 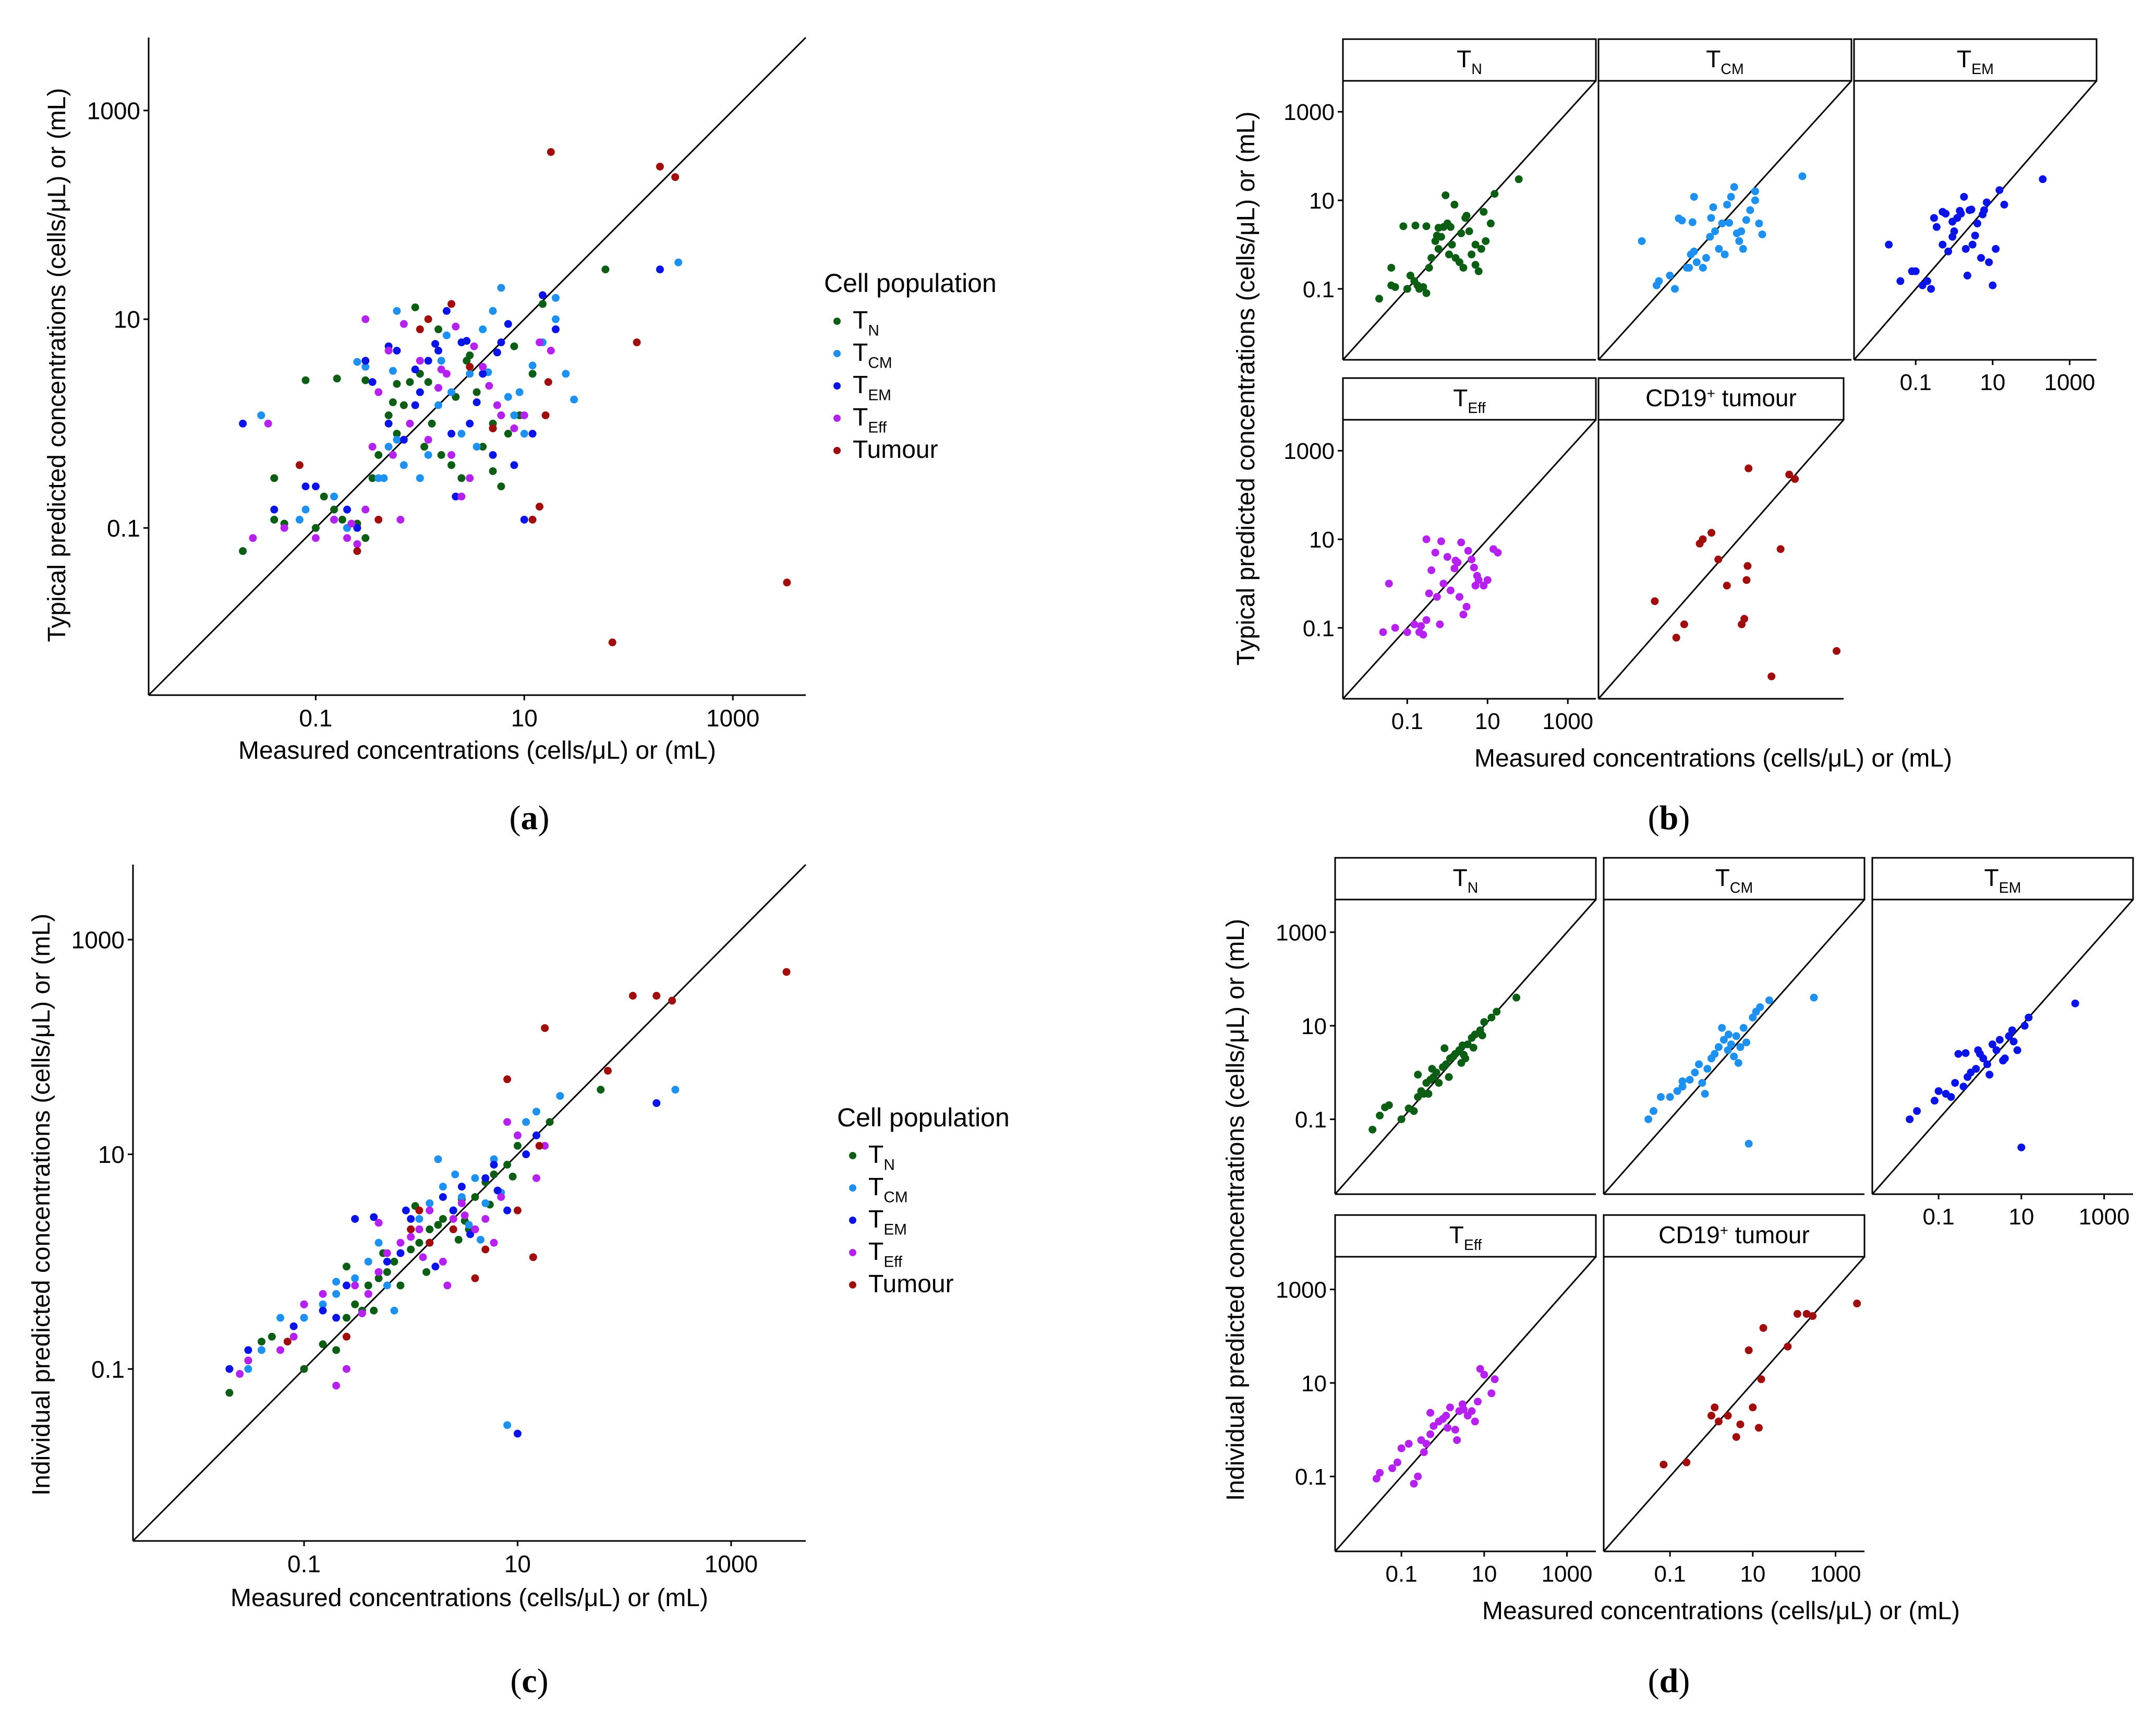 What do you see at coordinates (910, 283) in the screenshot?
I see `legend-title: Cell population` at bounding box center [910, 283].